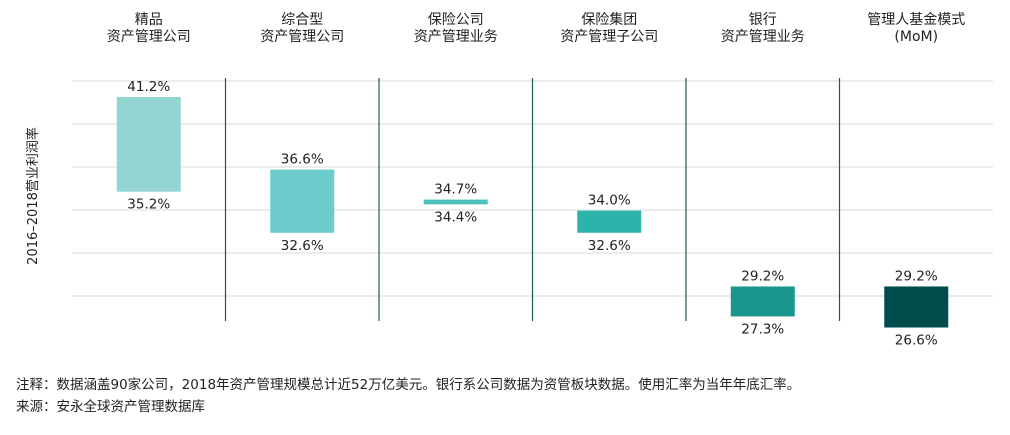  I want to click on high-value-label: 34.0%, so click(609, 201).